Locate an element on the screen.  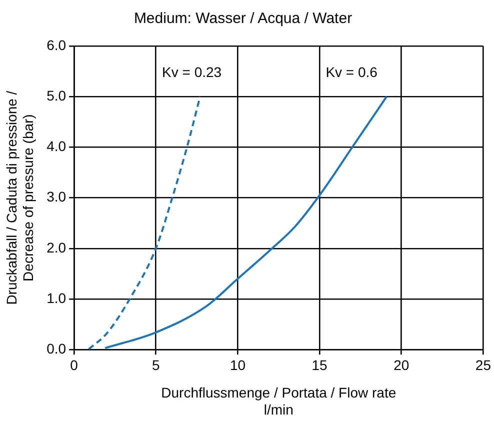
line-series is located at coordinates (145, 223).